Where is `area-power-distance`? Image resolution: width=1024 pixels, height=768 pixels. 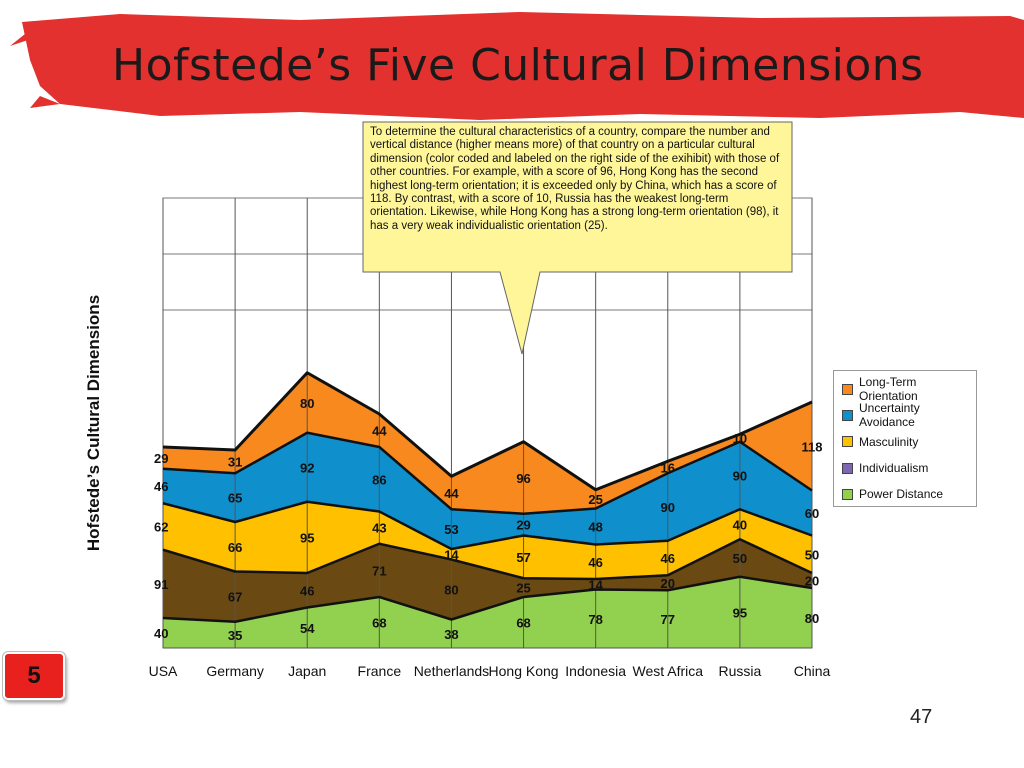
area-power-distance is located at coordinates (487, 612).